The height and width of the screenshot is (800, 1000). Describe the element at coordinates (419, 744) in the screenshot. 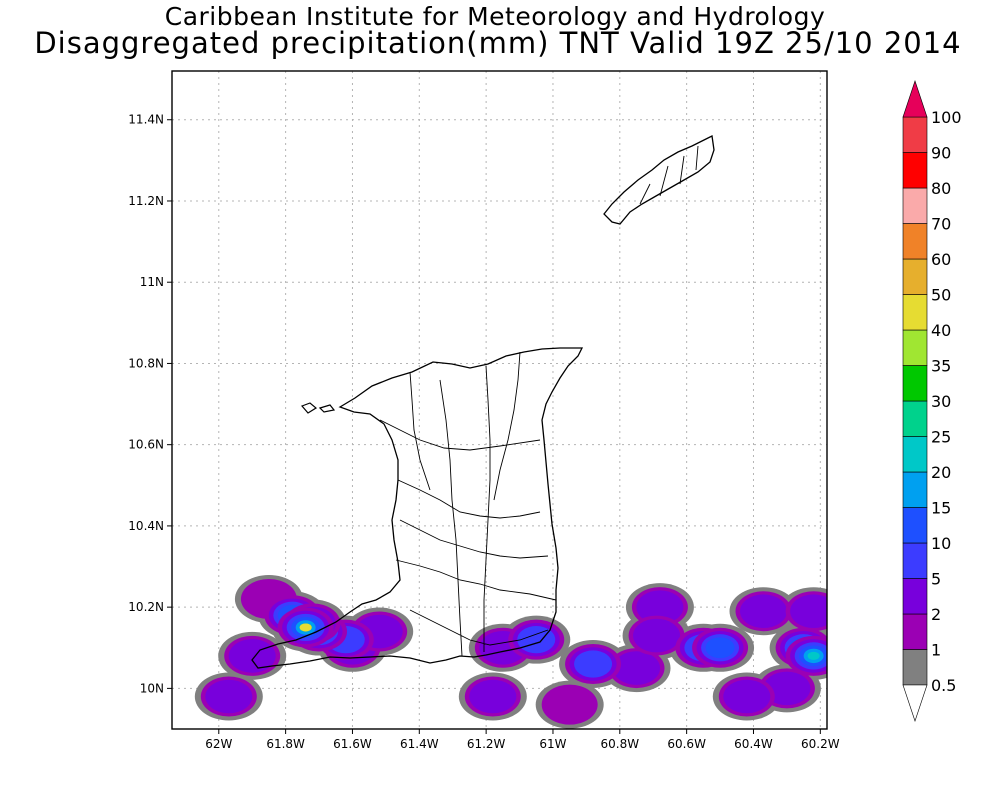

I see `x-tick-label: 61.4W` at that location.